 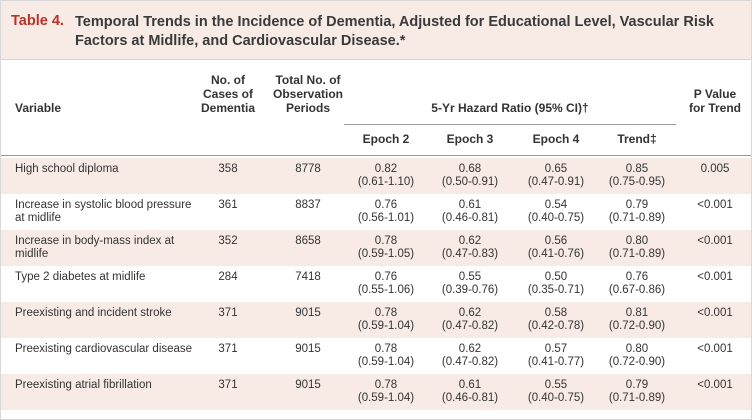 What do you see at coordinates (637, 247) in the screenshot?
I see `trend-cell: 0.80 (0.71-0.89)` at bounding box center [637, 247].